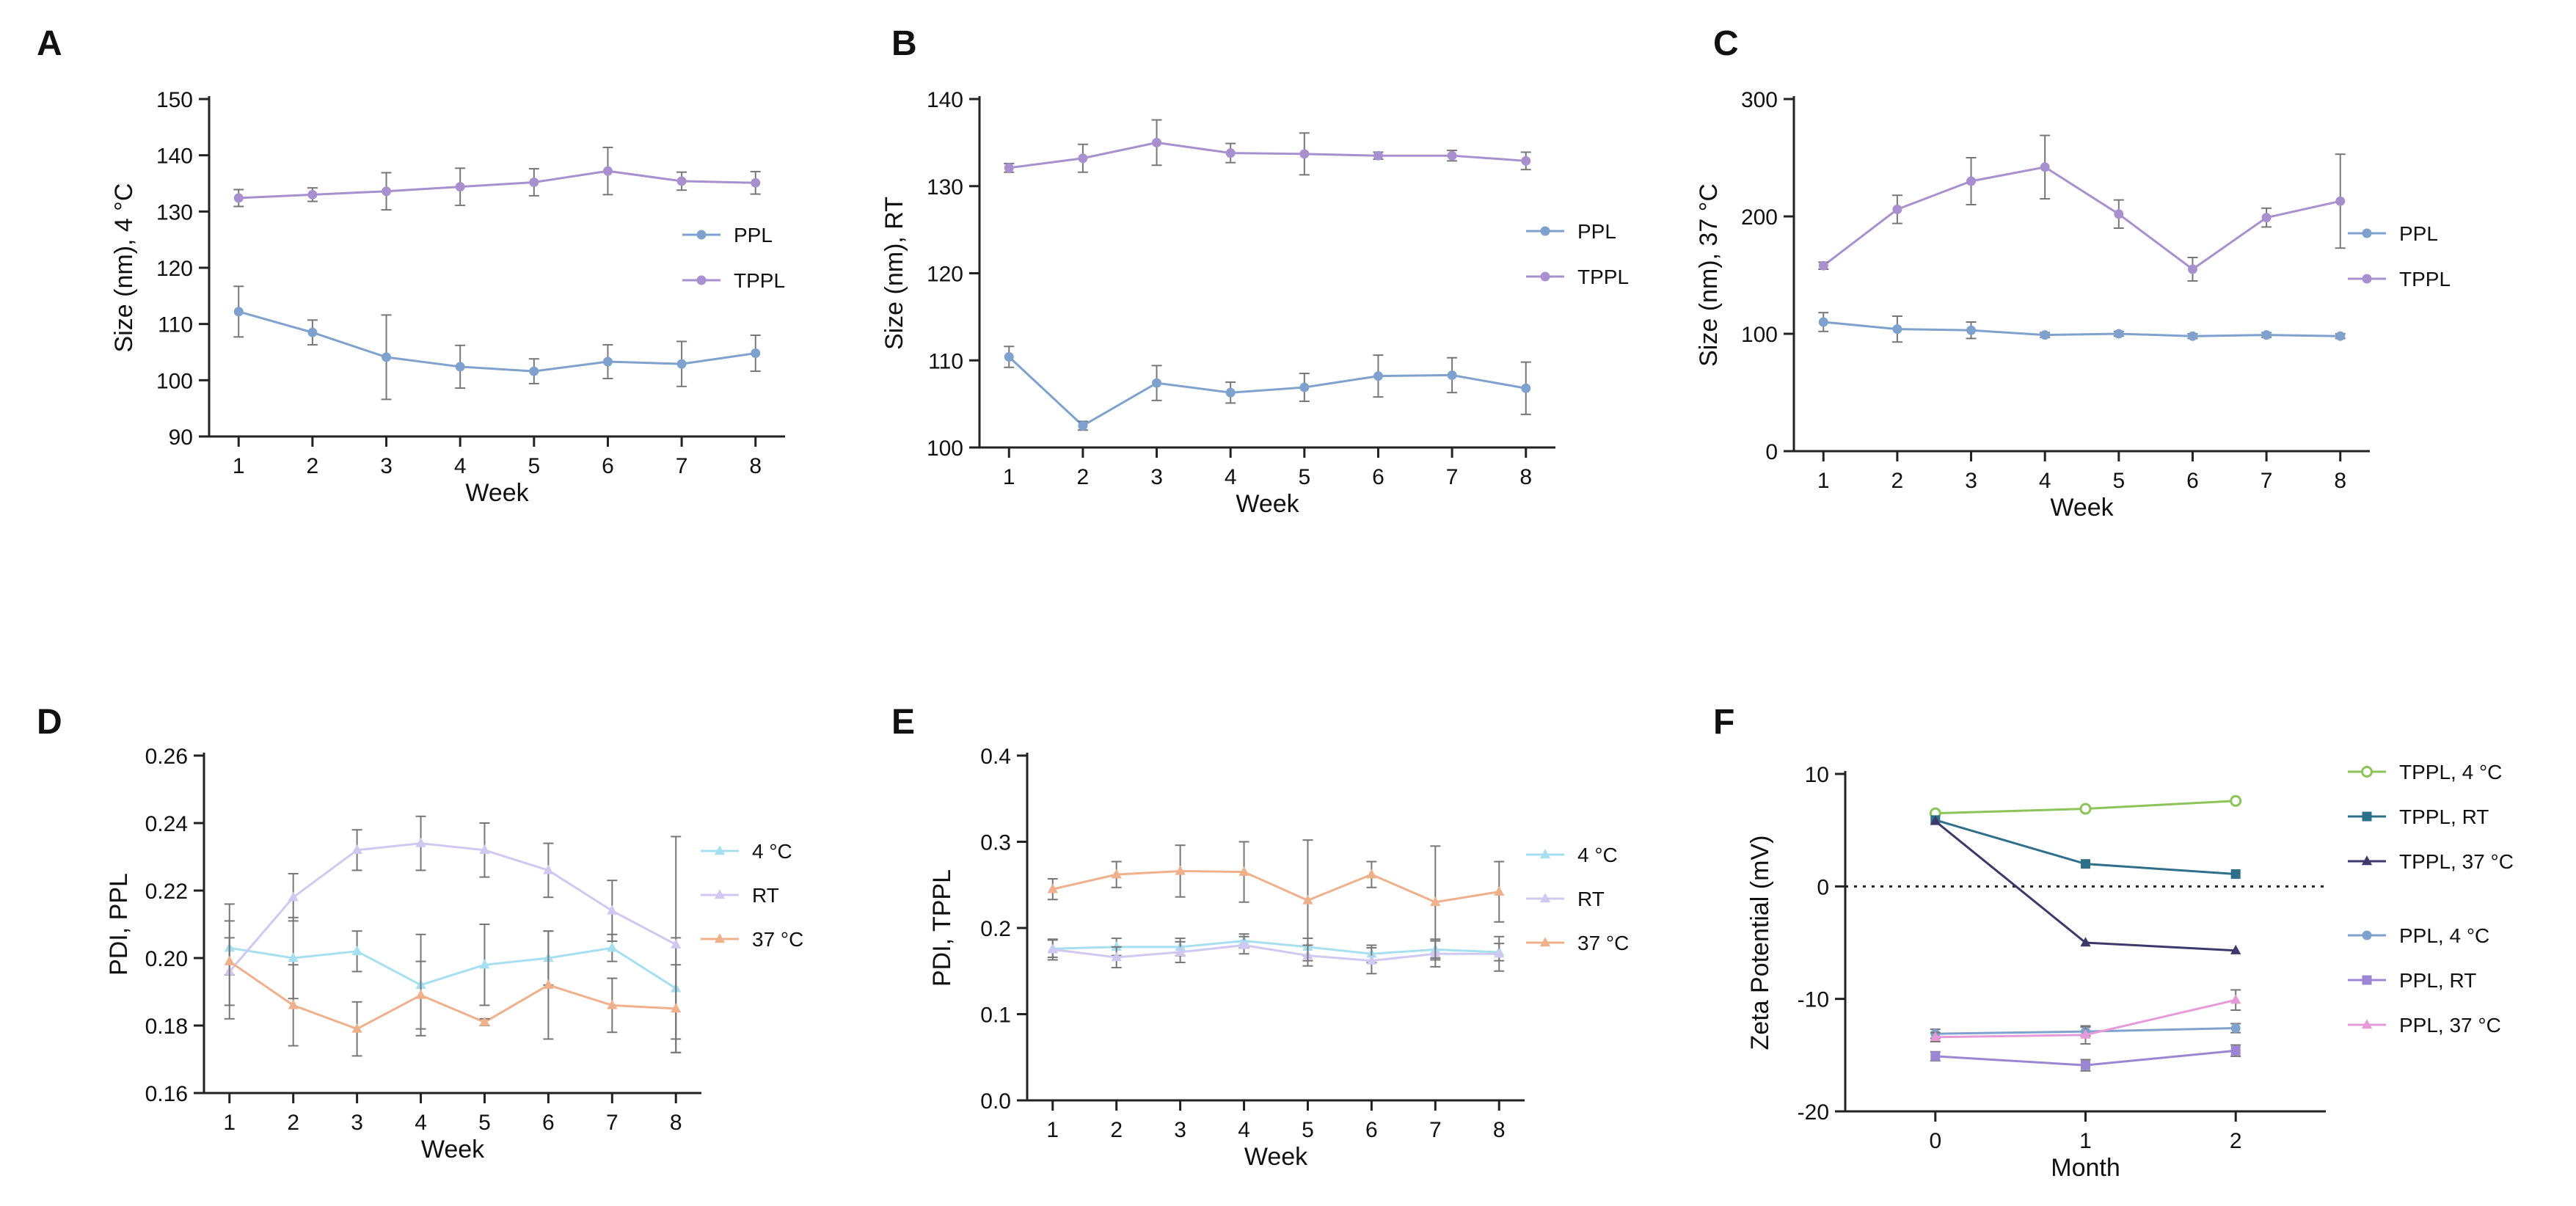 The image size is (2576, 1206). Describe the element at coordinates (996, 929) in the screenshot. I see `y-tick-label: 0.2` at that location.